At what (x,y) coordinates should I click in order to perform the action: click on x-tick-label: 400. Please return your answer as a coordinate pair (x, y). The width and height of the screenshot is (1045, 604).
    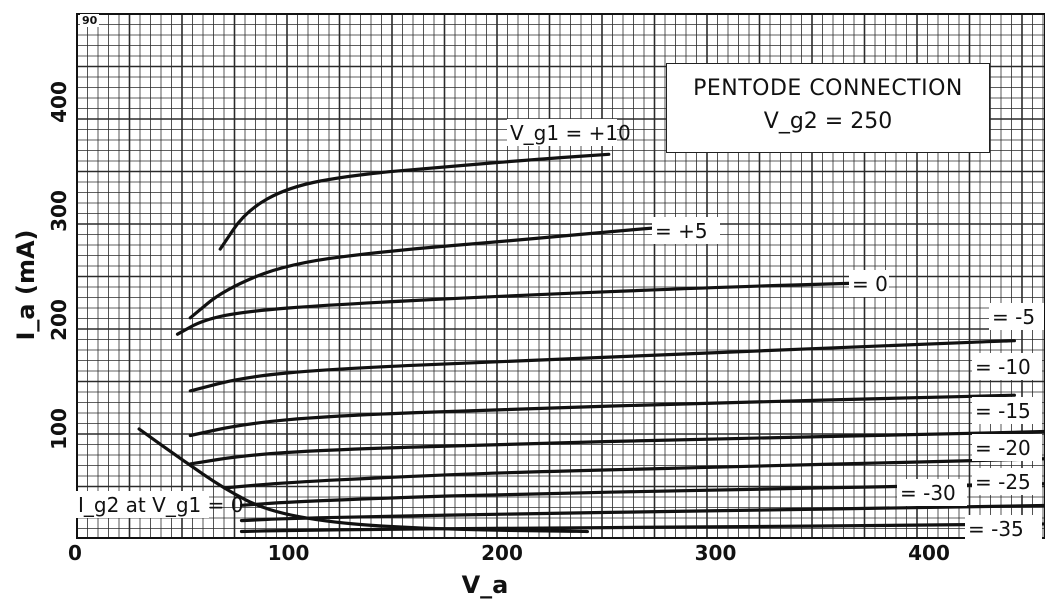
    Looking at the image, I should click on (929, 553).